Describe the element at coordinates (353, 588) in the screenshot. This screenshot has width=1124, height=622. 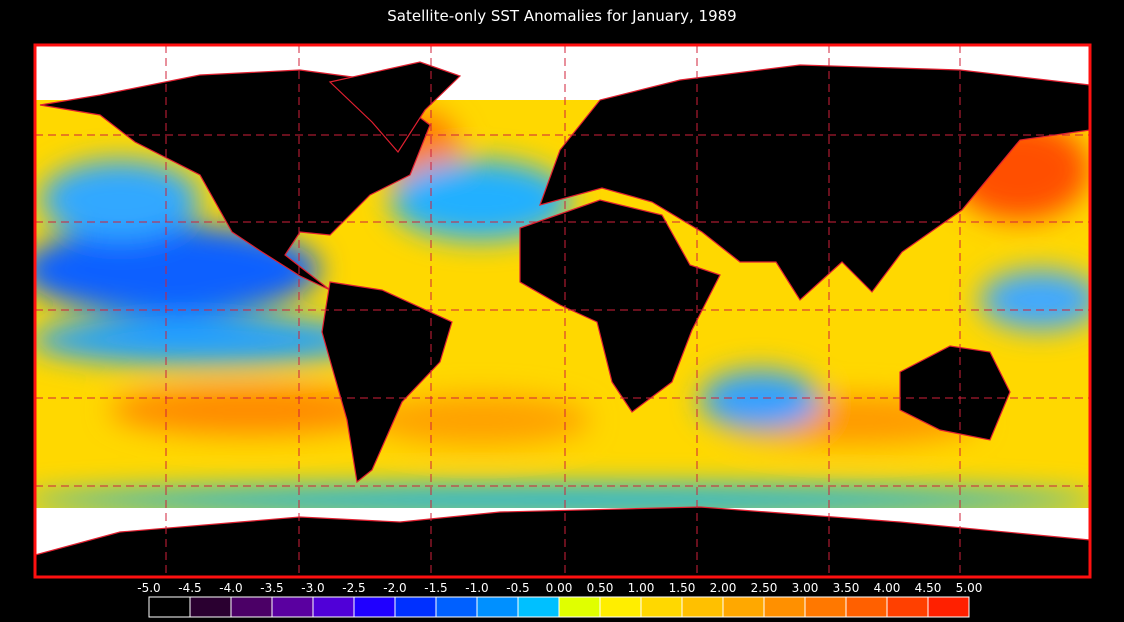
I see `colorbar-label: -2.5` at that location.